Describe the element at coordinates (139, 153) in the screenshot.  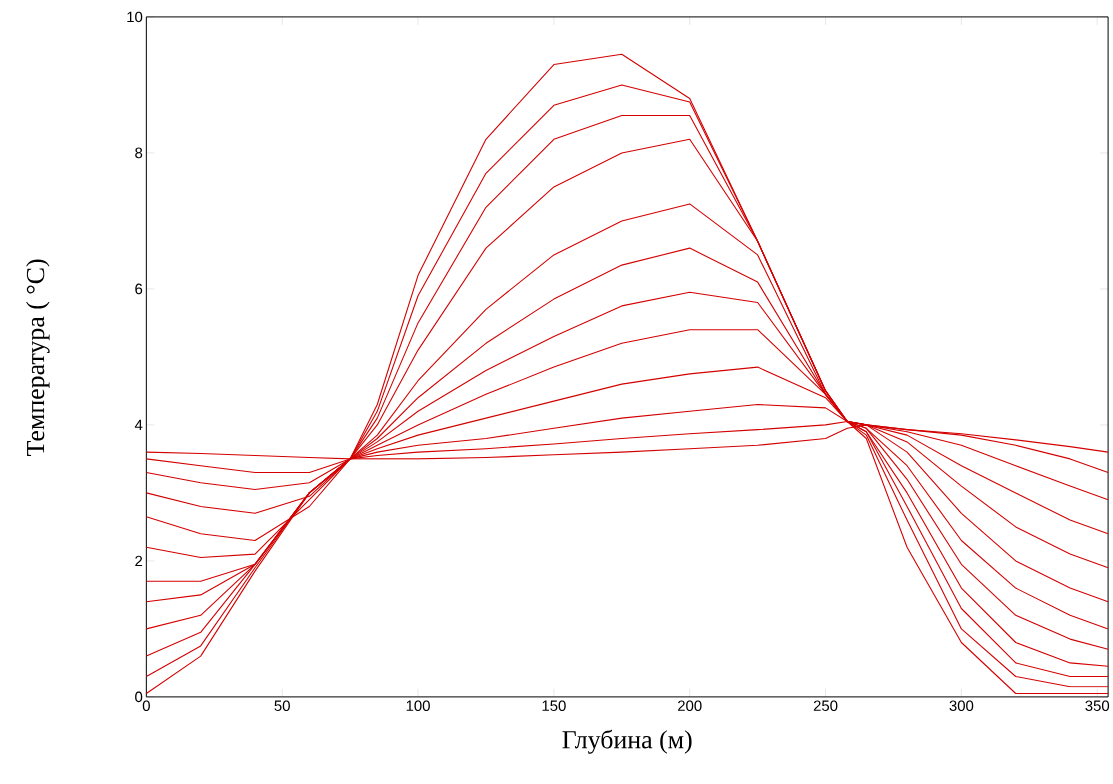
I see `y-tick-label: 8` at that location.